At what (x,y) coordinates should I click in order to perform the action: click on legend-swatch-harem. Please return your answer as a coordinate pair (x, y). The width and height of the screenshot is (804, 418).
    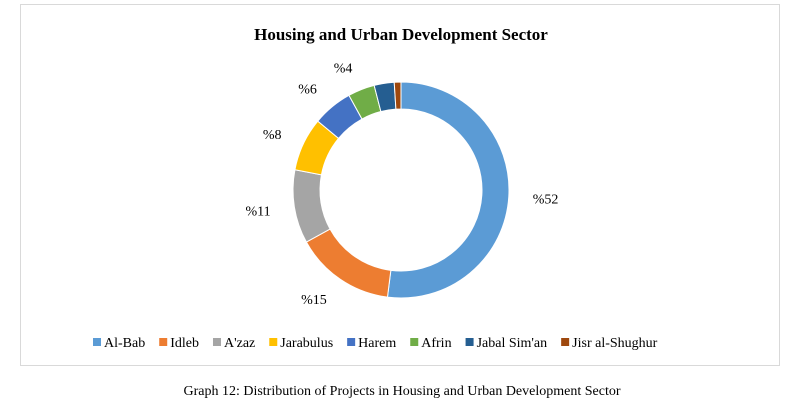
    Looking at the image, I should click on (351, 342).